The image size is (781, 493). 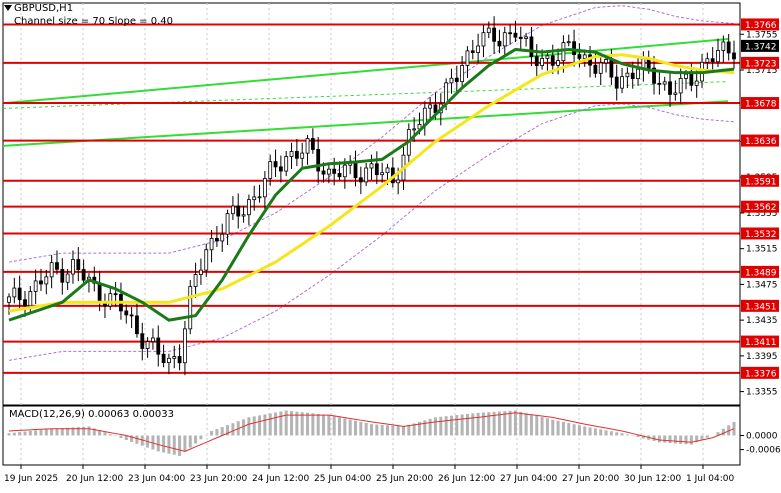 I want to click on level-price-label: 1.3532, so click(x=761, y=235).